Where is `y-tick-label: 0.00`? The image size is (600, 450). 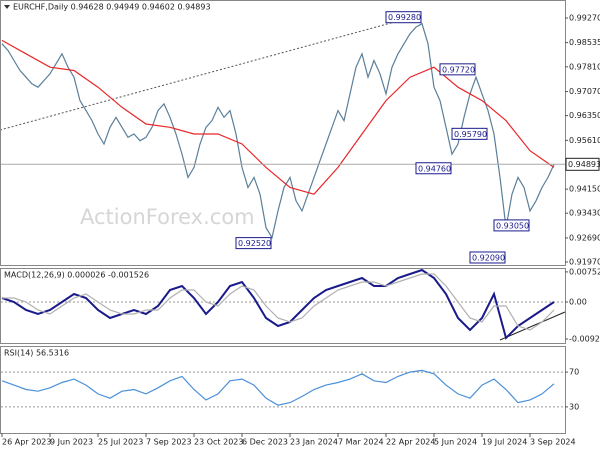 y-tick-label: 0.00 is located at coordinates (578, 302).